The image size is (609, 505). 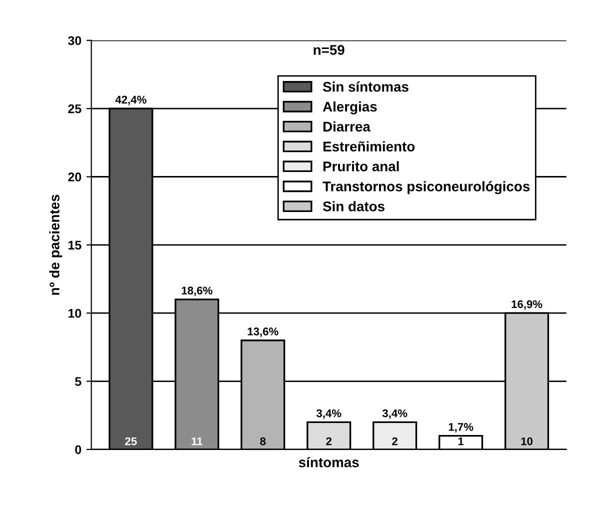 What do you see at coordinates (75, 109) in the screenshot?
I see `y-tick-label: 25` at bounding box center [75, 109].